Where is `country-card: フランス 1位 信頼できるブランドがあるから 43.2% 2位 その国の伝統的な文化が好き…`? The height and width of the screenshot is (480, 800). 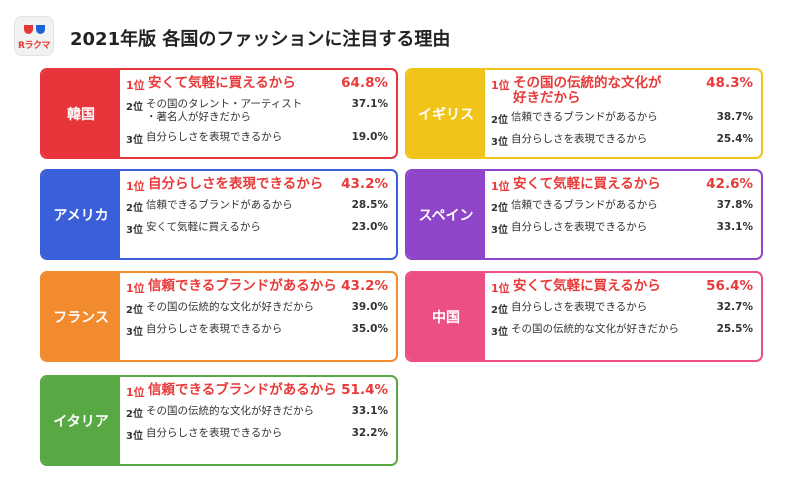 country-card: フランス 1位 信頼できるブランドがあるから 43.2% 2位 その国の伝統的な文化が好き… is located at coordinates (219, 316).